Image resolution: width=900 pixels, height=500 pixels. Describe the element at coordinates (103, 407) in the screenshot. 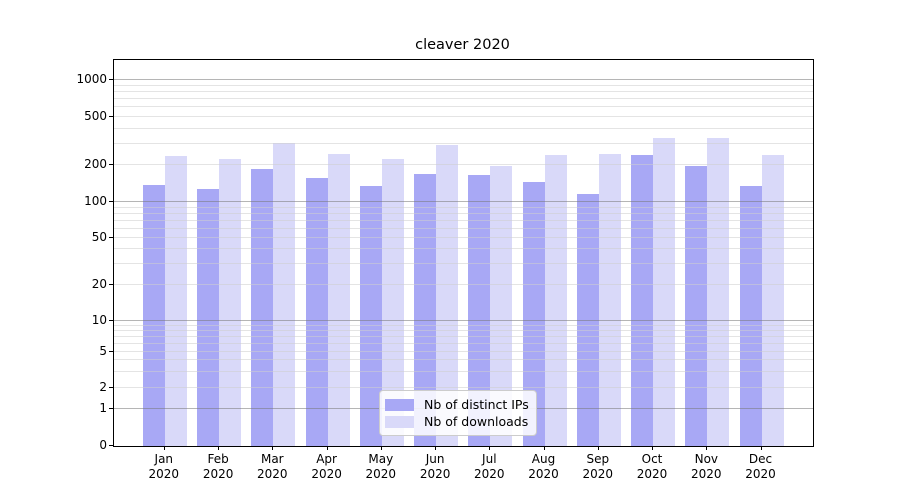

I see `y-axis-tick-label: 1` at that location.